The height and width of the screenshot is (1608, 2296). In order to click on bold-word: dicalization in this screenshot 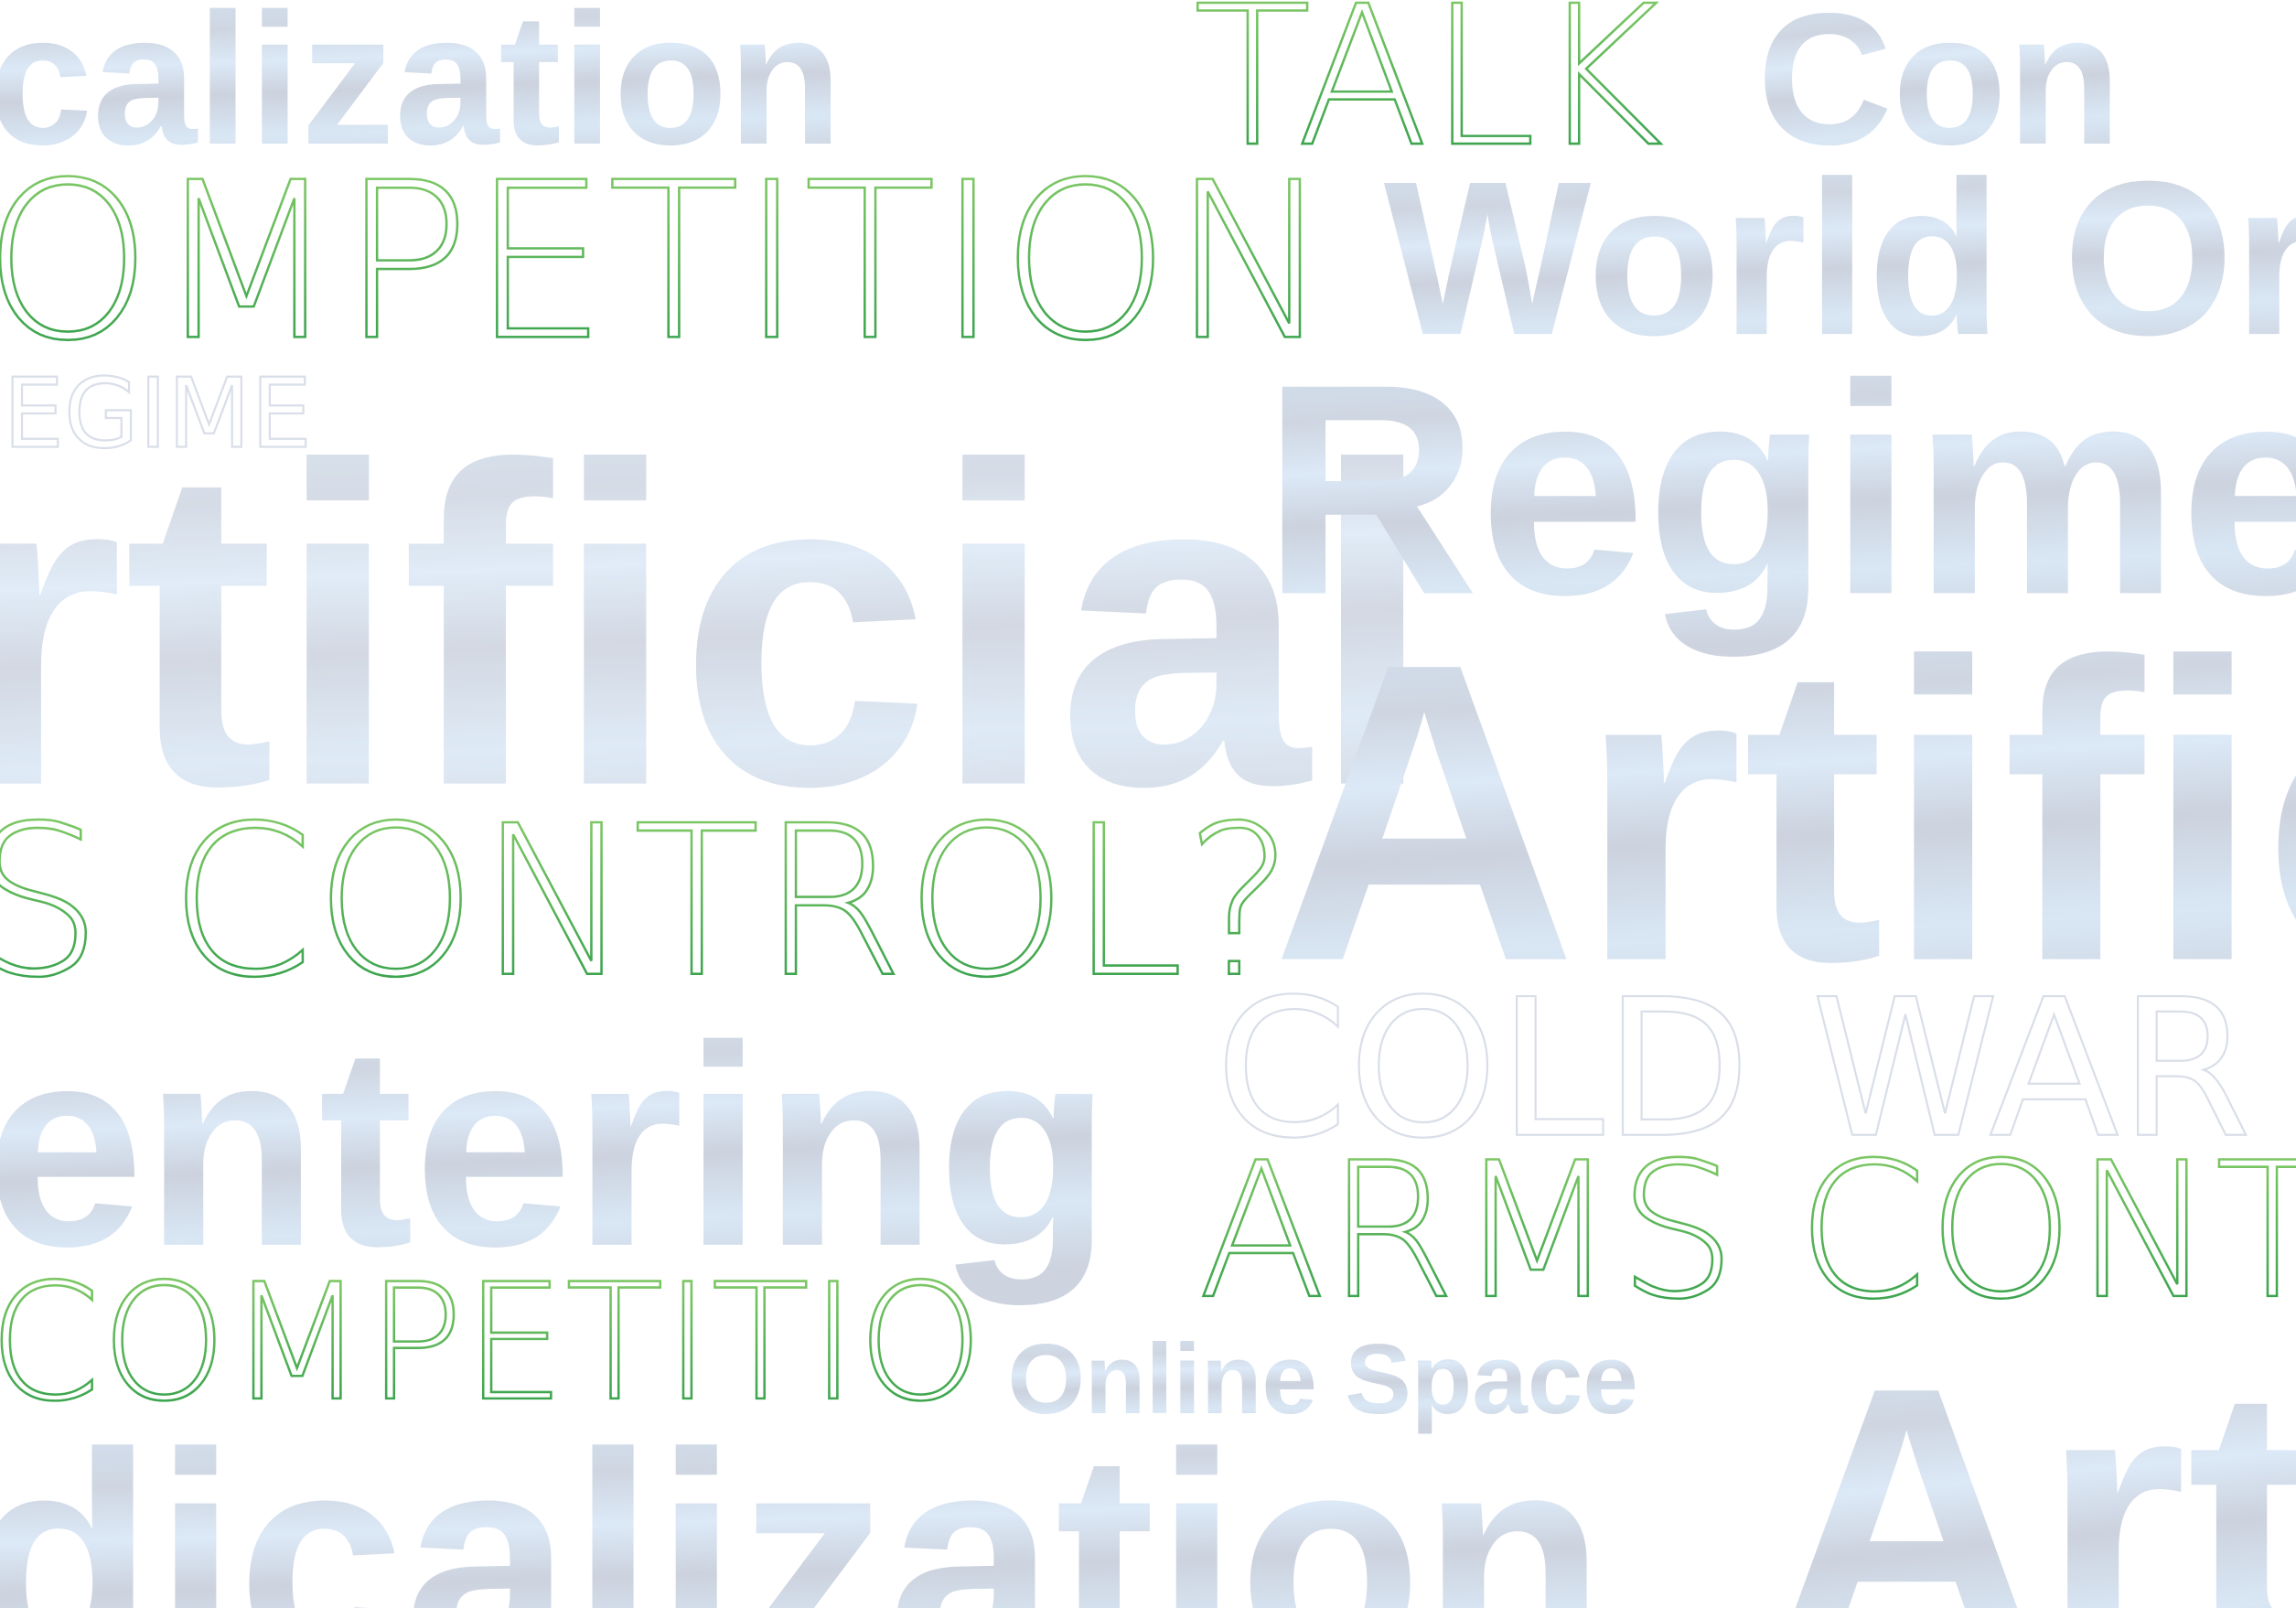, I will do `click(802, 1499)`.